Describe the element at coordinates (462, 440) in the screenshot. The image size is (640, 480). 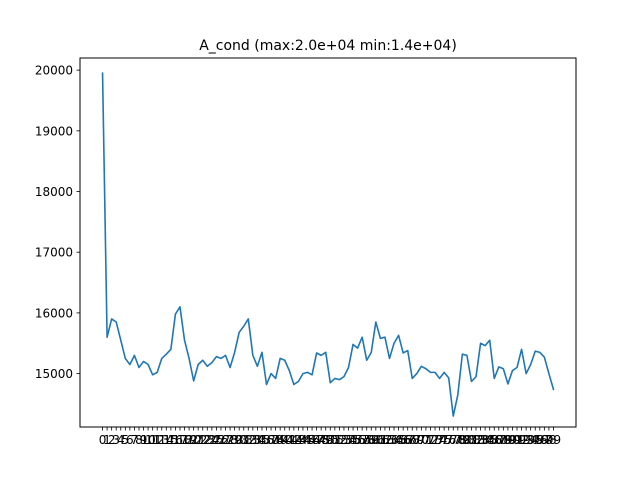
I see `x-tick-label: 79` at that location.